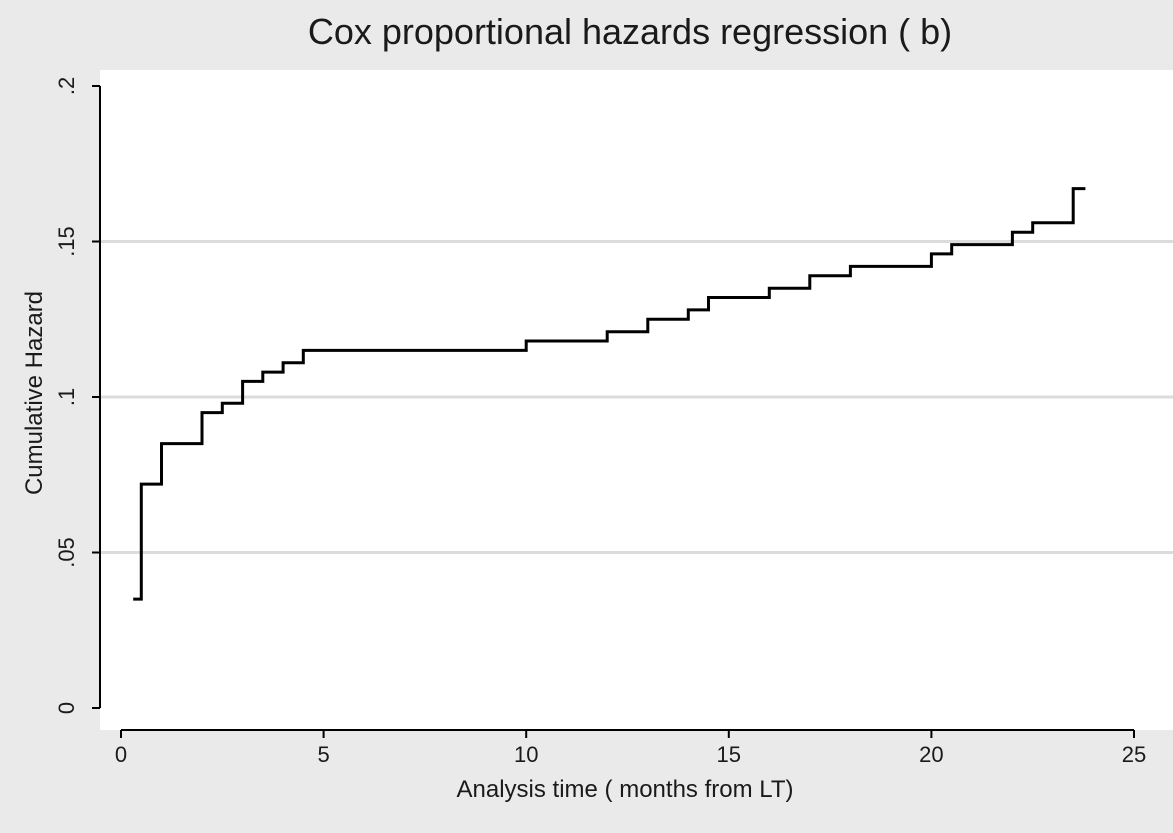 The height and width of the screenshot is (833, 1173). What do you see at coordinates (66, 552) in the screenshot?
I see `y-tick-label: .05` at bounding box center [66, 552].